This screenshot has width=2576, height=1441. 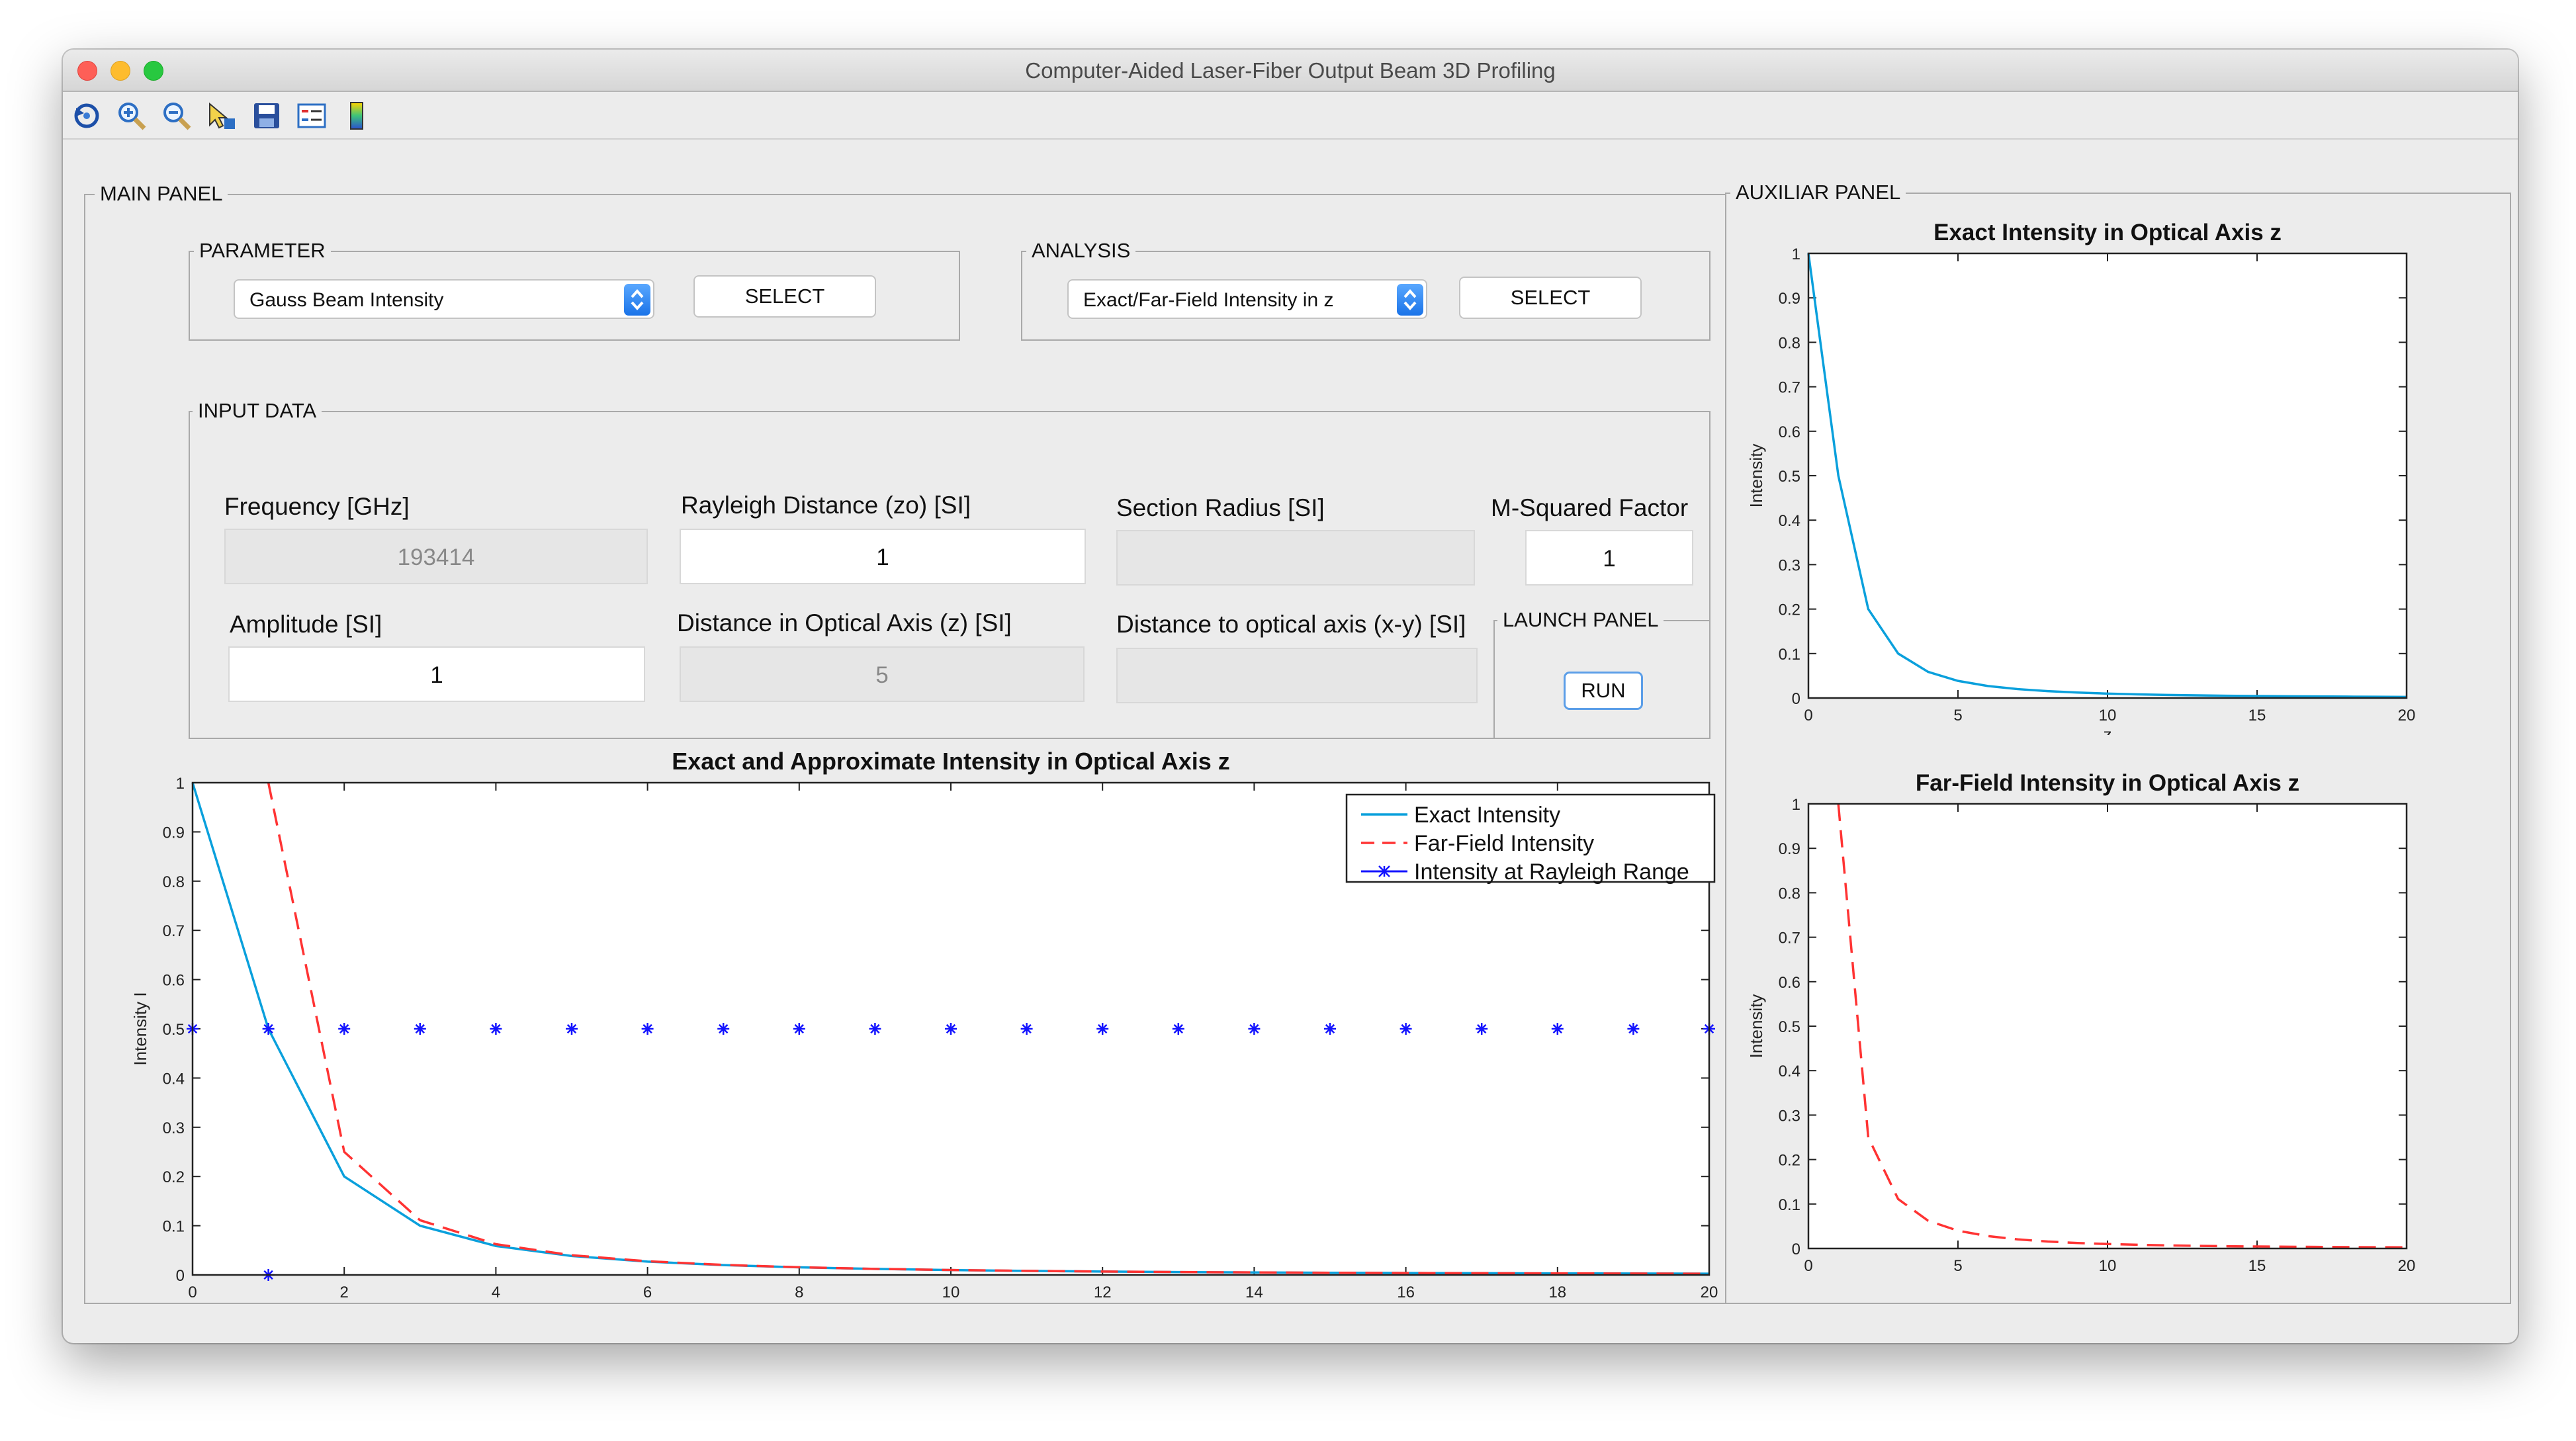 What do you see at coordinates (2108, 1266) in the screenshot?
I see `x-tick-label: 10` at bounding box center [2108, 1266].